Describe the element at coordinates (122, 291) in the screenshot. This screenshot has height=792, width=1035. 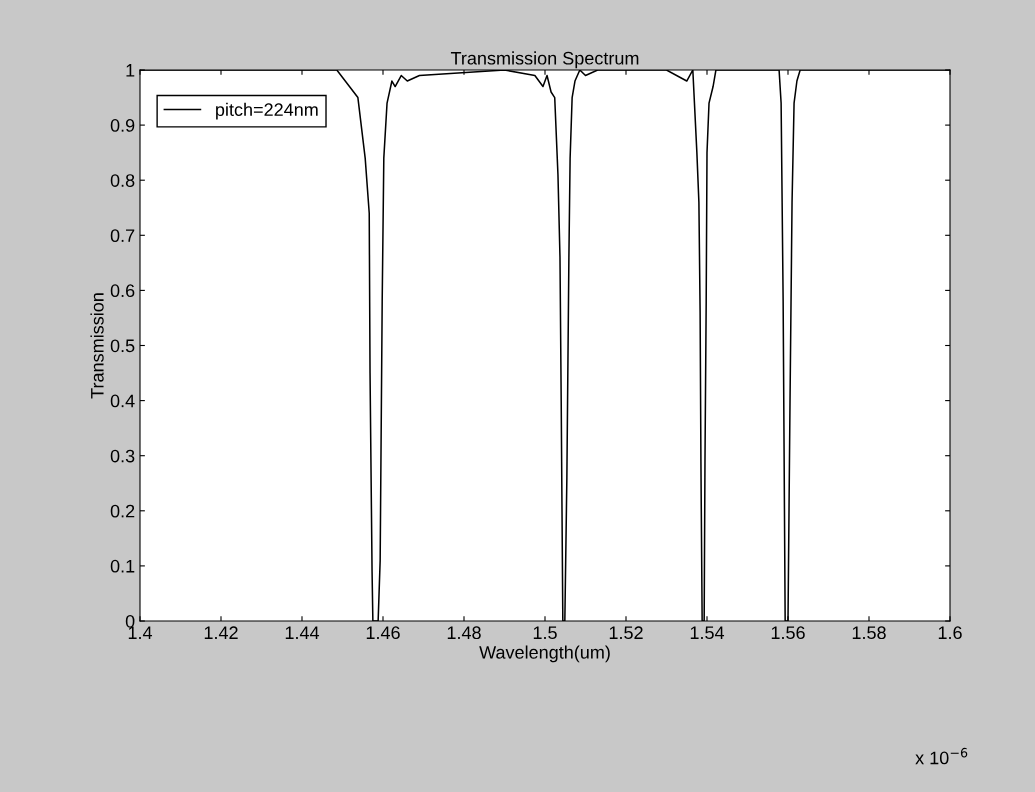
I see `y-tick-label: 0.6` at that location.